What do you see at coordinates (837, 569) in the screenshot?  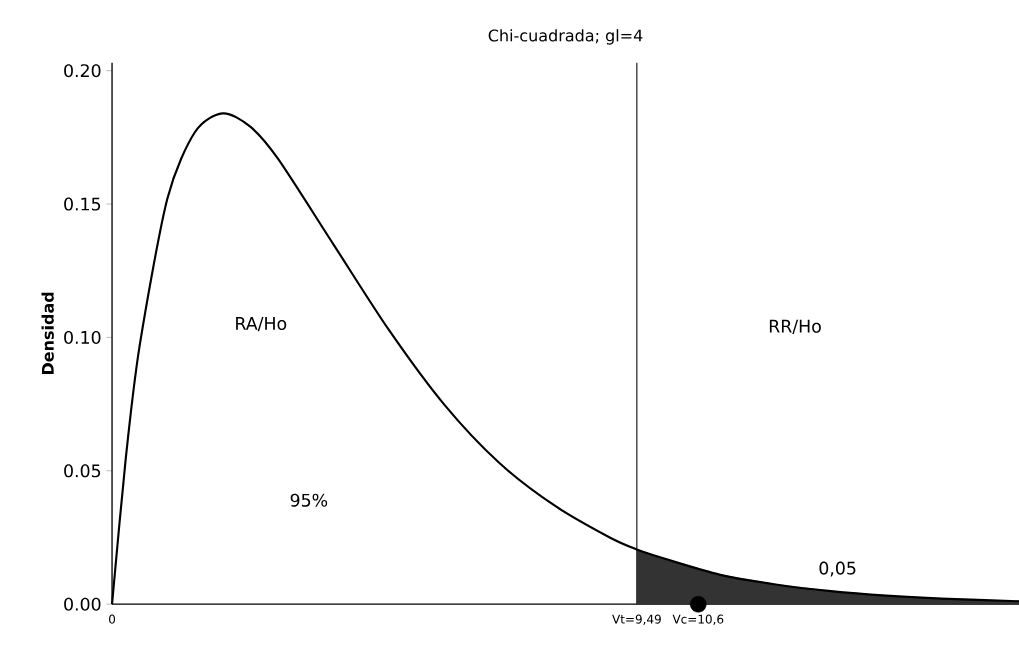 I see `annotation: 0,05` at bounding box center [837, 569].